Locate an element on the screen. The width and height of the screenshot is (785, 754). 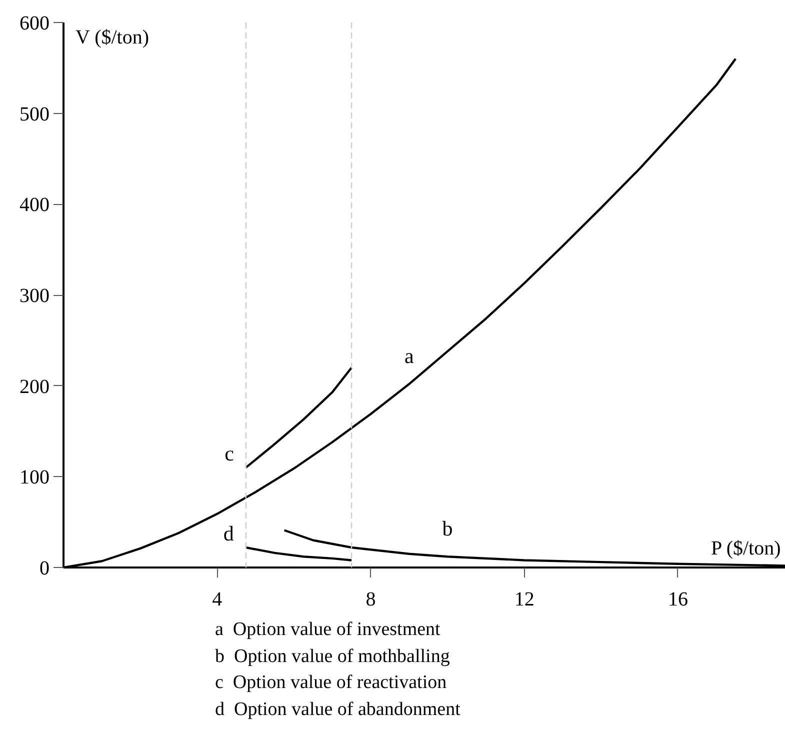
series-label: c is located at coordinates (229, 454).